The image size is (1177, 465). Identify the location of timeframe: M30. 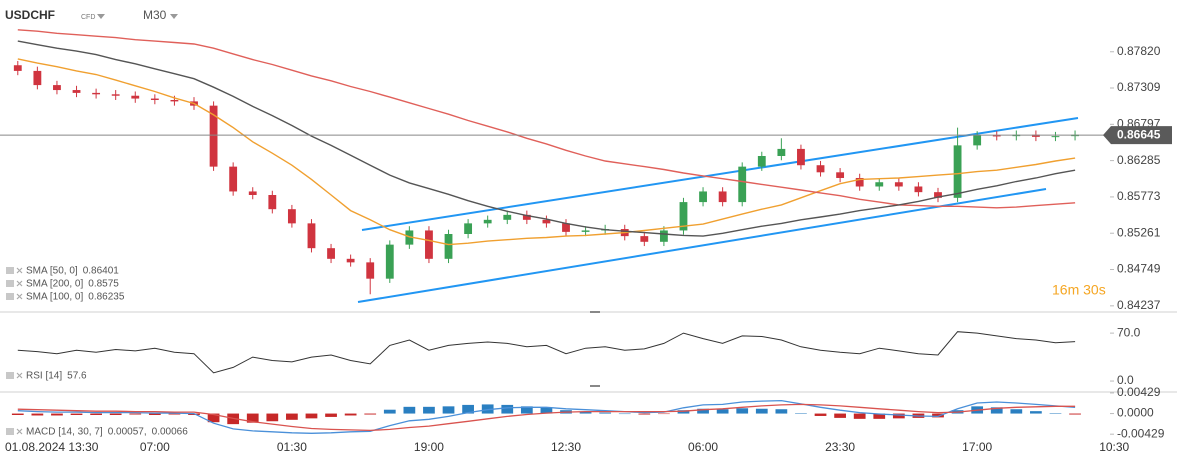
(155, 15).